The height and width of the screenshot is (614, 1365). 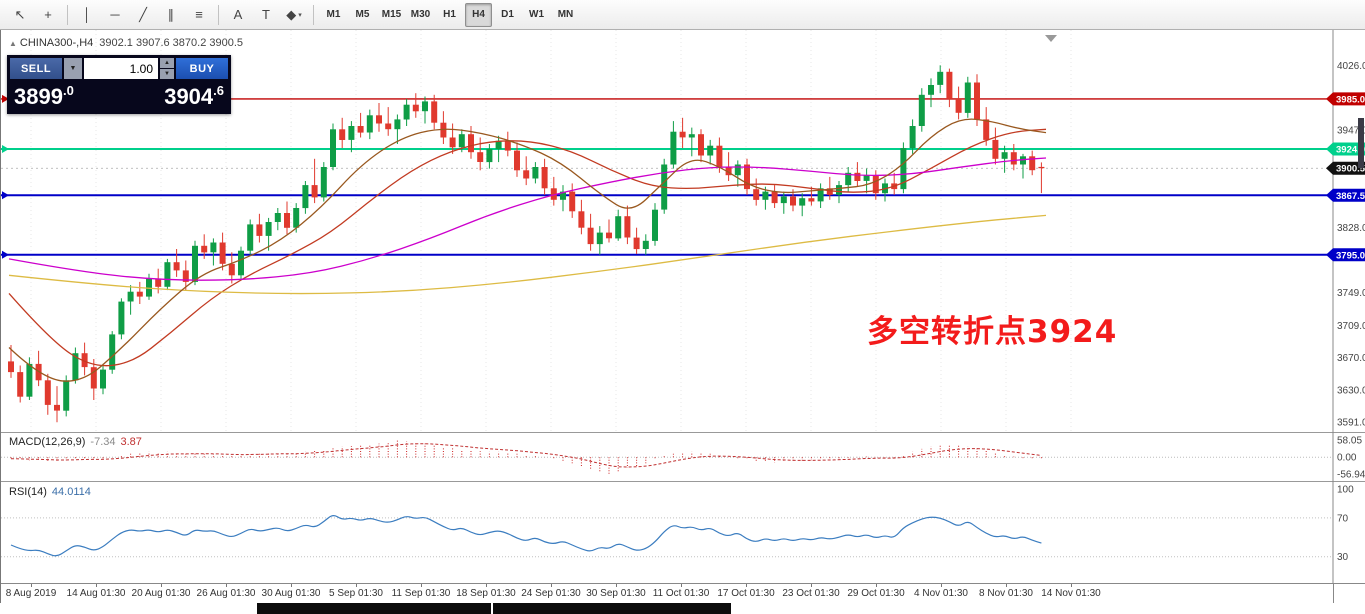 What do you see at coordinates (1351, 66) in the screenshot?
I see `svg-text: 4026.0` at bounding box center [1351, 66].